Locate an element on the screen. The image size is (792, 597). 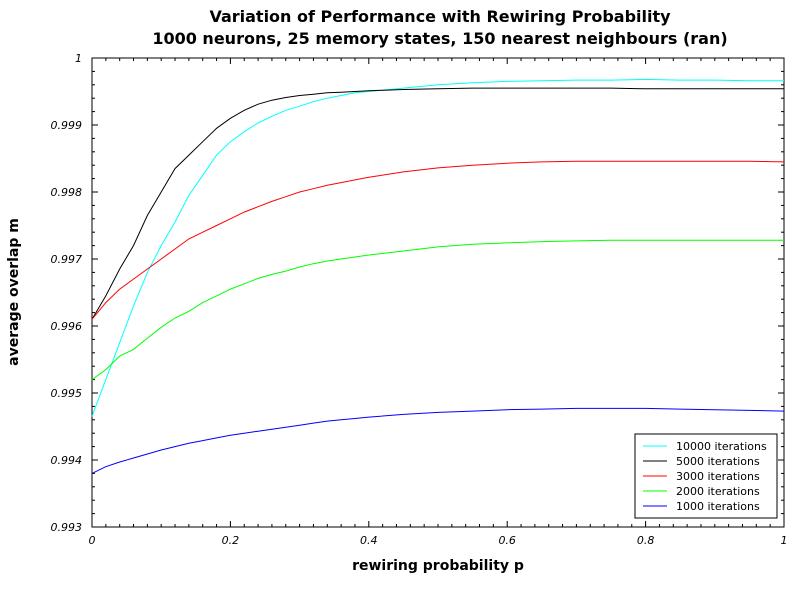
legend-label: 2000 iterations is located at coordinates (718, 491).